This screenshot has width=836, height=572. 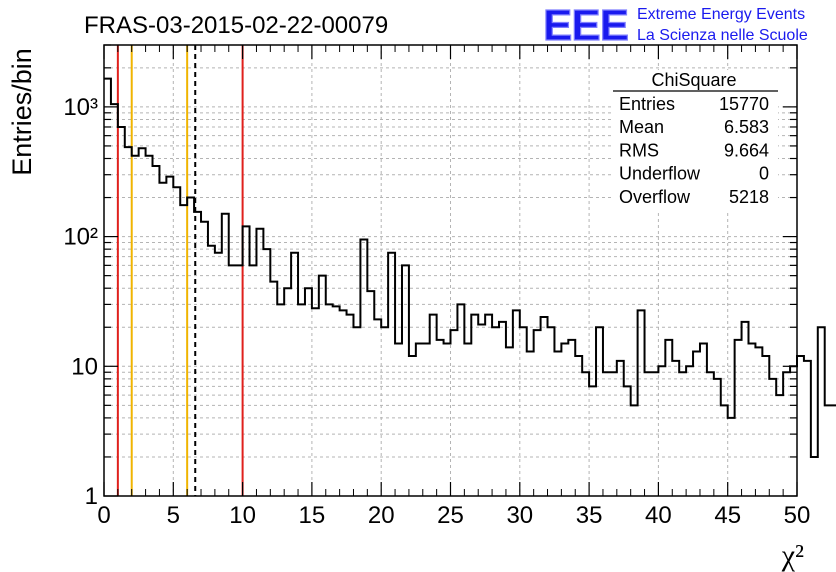 I want to click on x-tick-label: 40, so click(x=658, y=515).